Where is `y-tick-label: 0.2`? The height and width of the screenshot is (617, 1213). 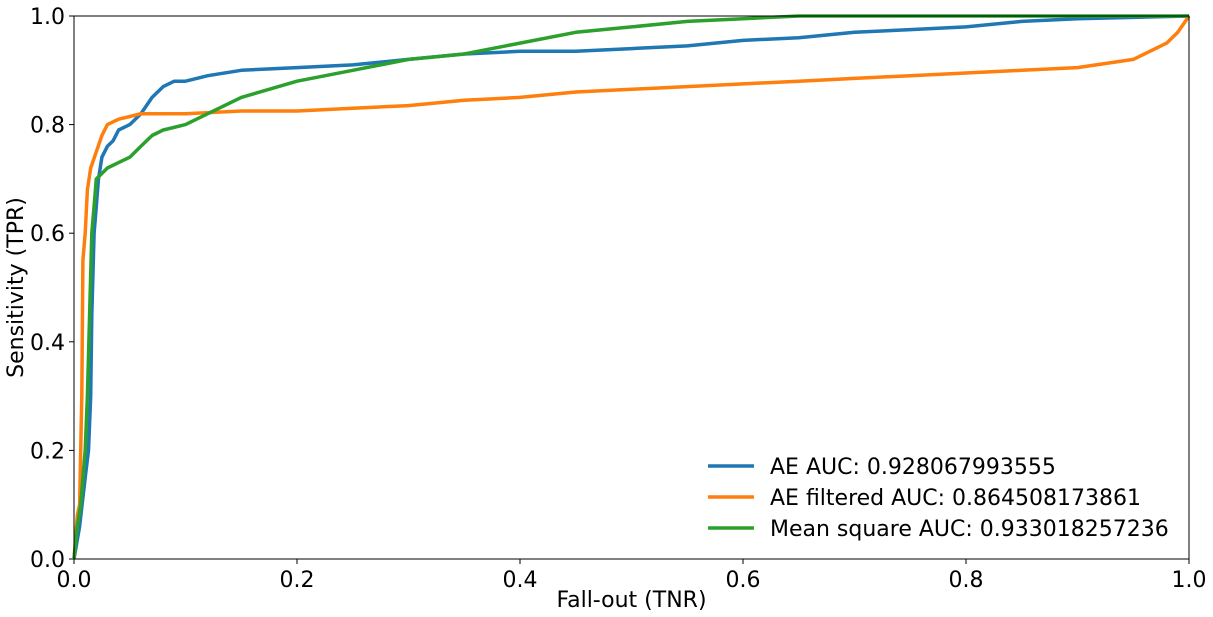 y-tick-label: 0.2 is located at coordinates (47, 451).